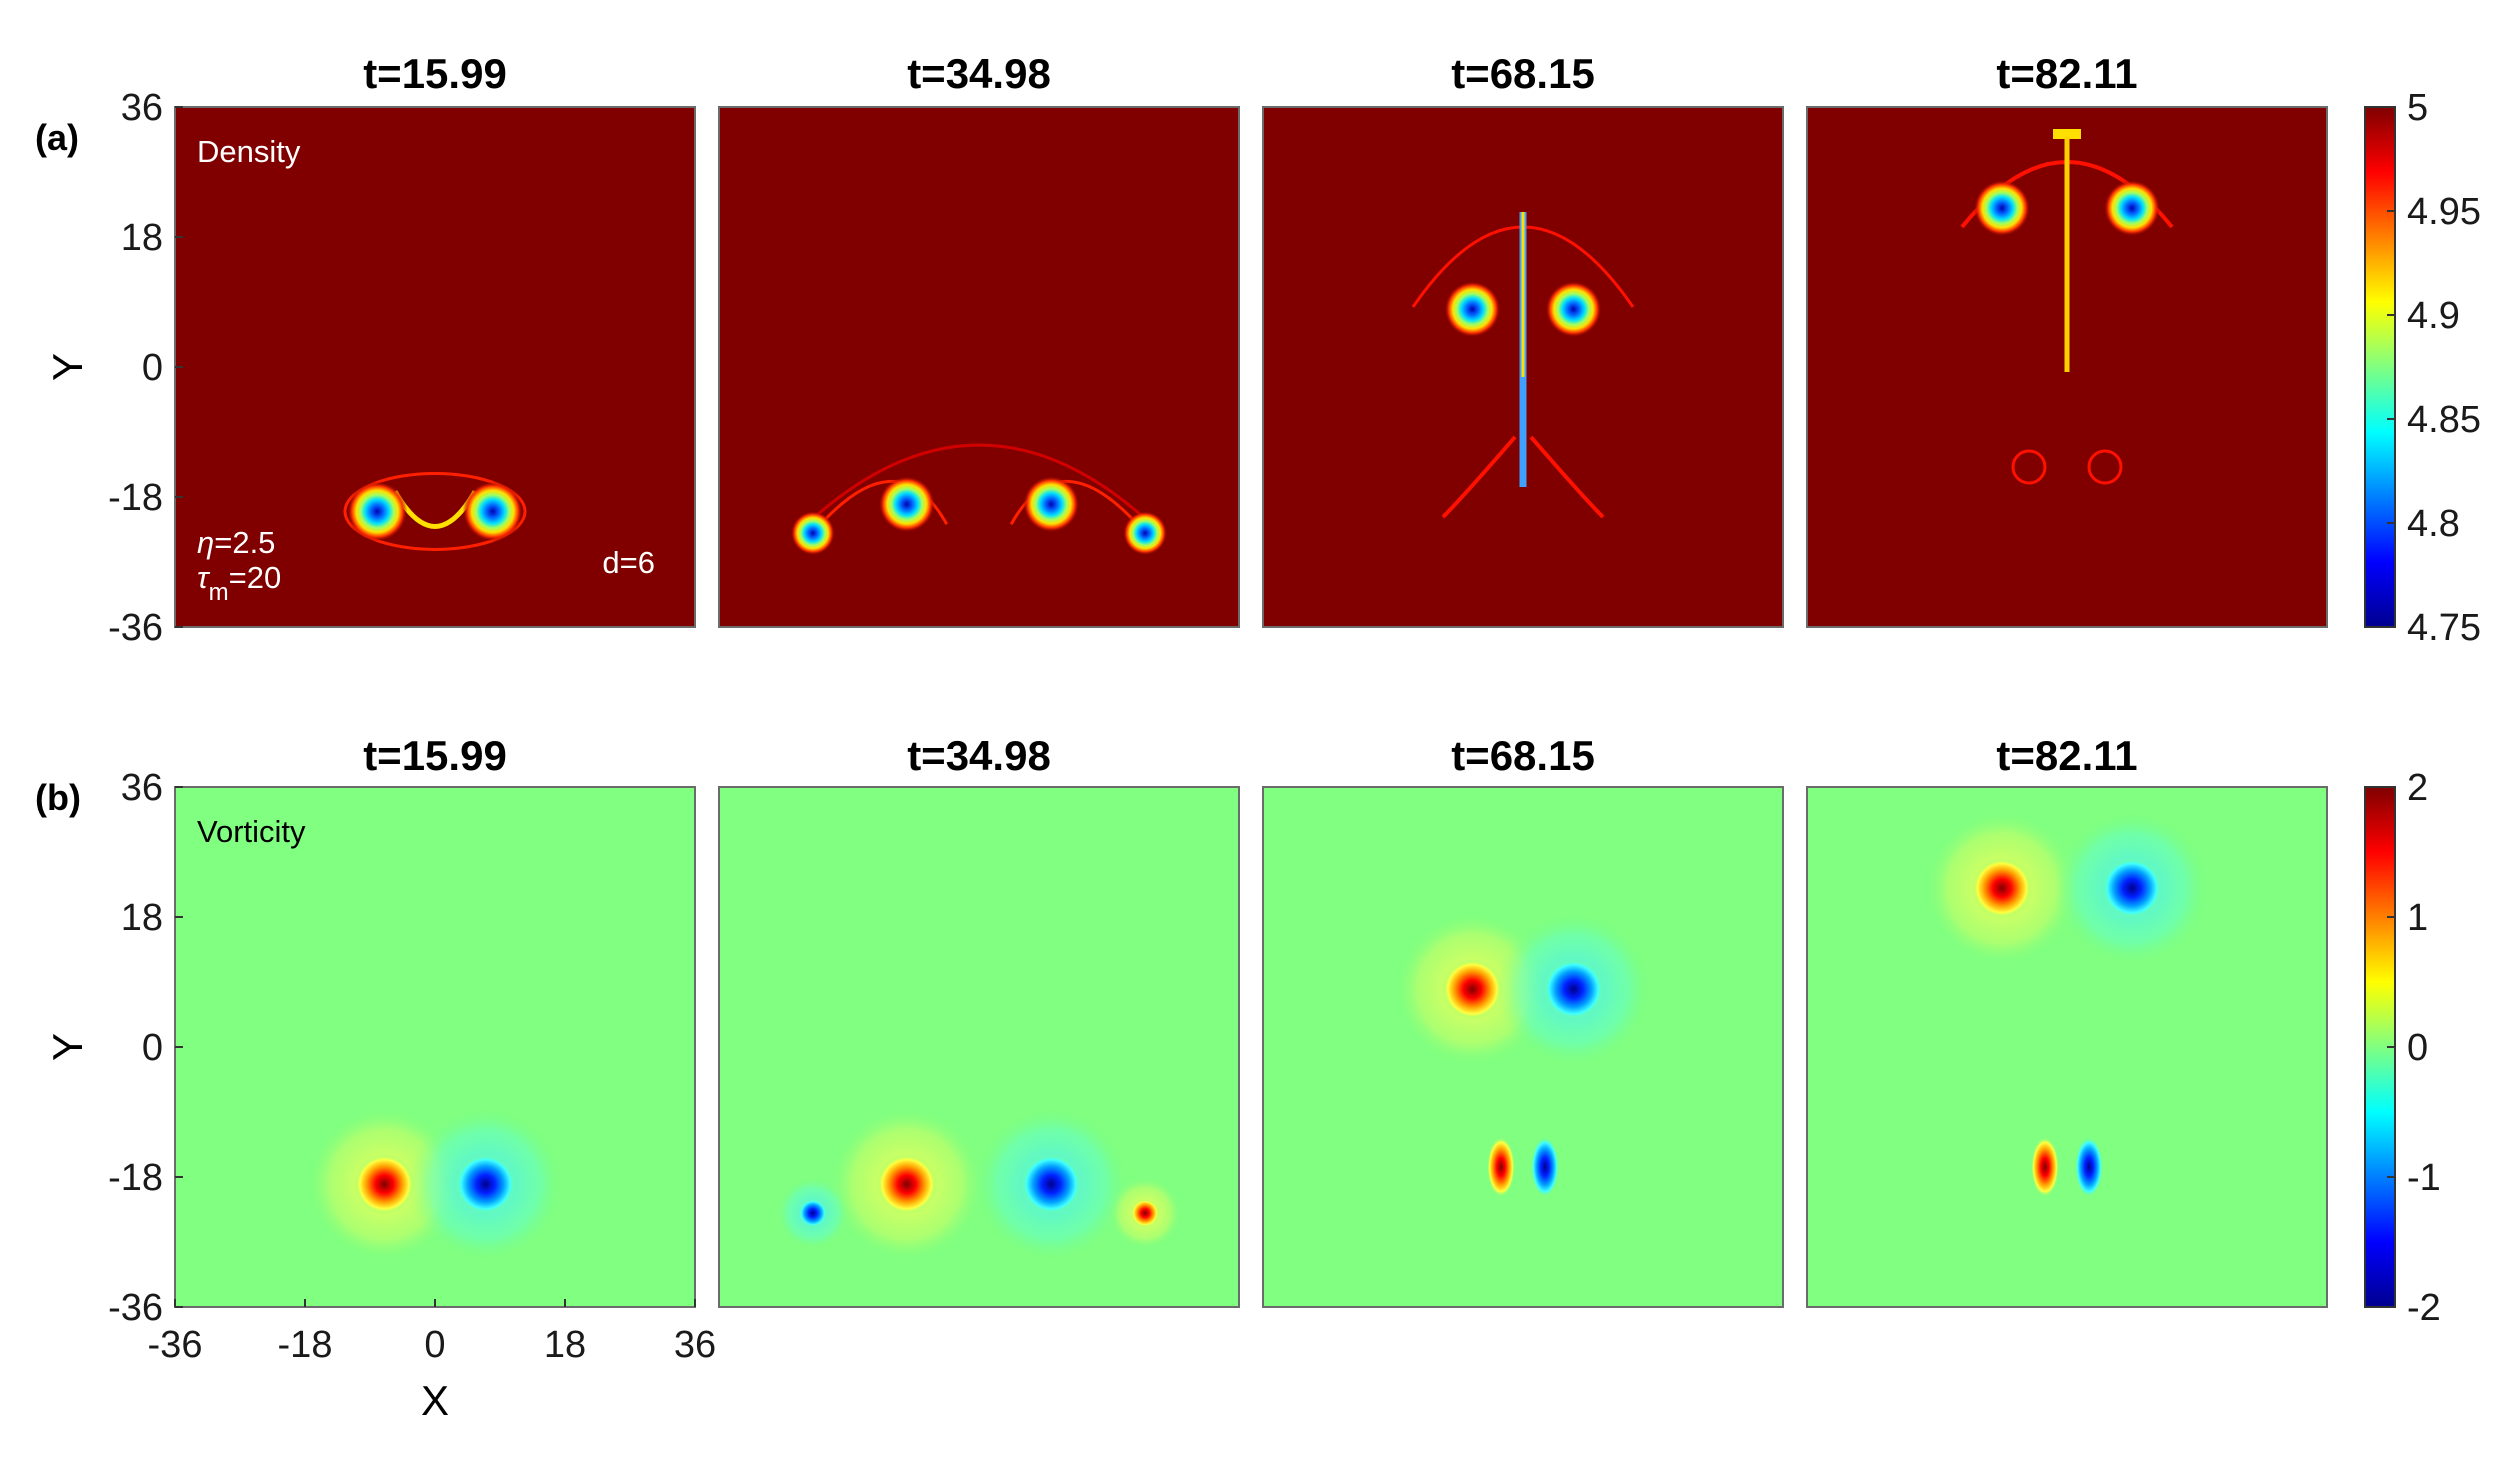 Image resolution: width=2500 pixels, height=1458 pixels. I want to click on panel-a-4: t=82.11, so click(2067, 339).